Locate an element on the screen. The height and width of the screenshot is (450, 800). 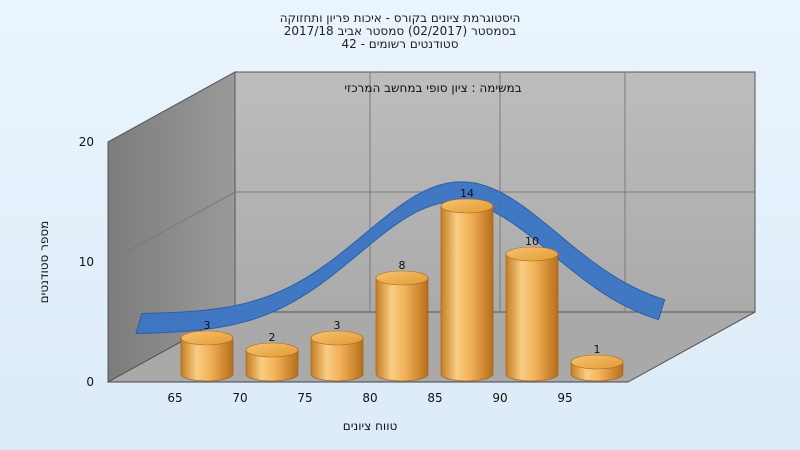
y-tick-label: 20 is located at coordinates (86, 142).